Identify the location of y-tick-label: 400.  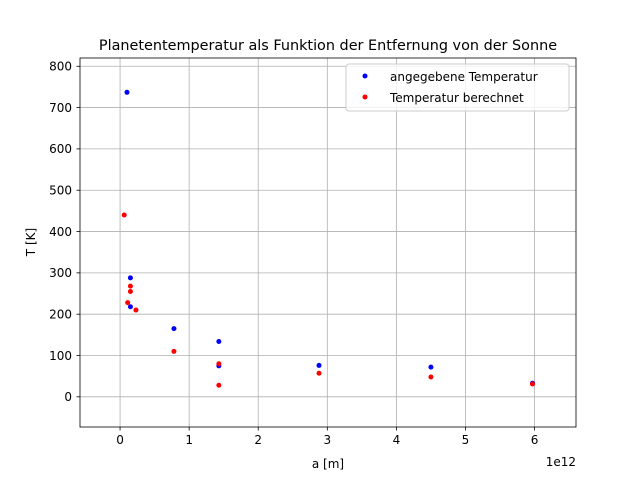
(60, 232).